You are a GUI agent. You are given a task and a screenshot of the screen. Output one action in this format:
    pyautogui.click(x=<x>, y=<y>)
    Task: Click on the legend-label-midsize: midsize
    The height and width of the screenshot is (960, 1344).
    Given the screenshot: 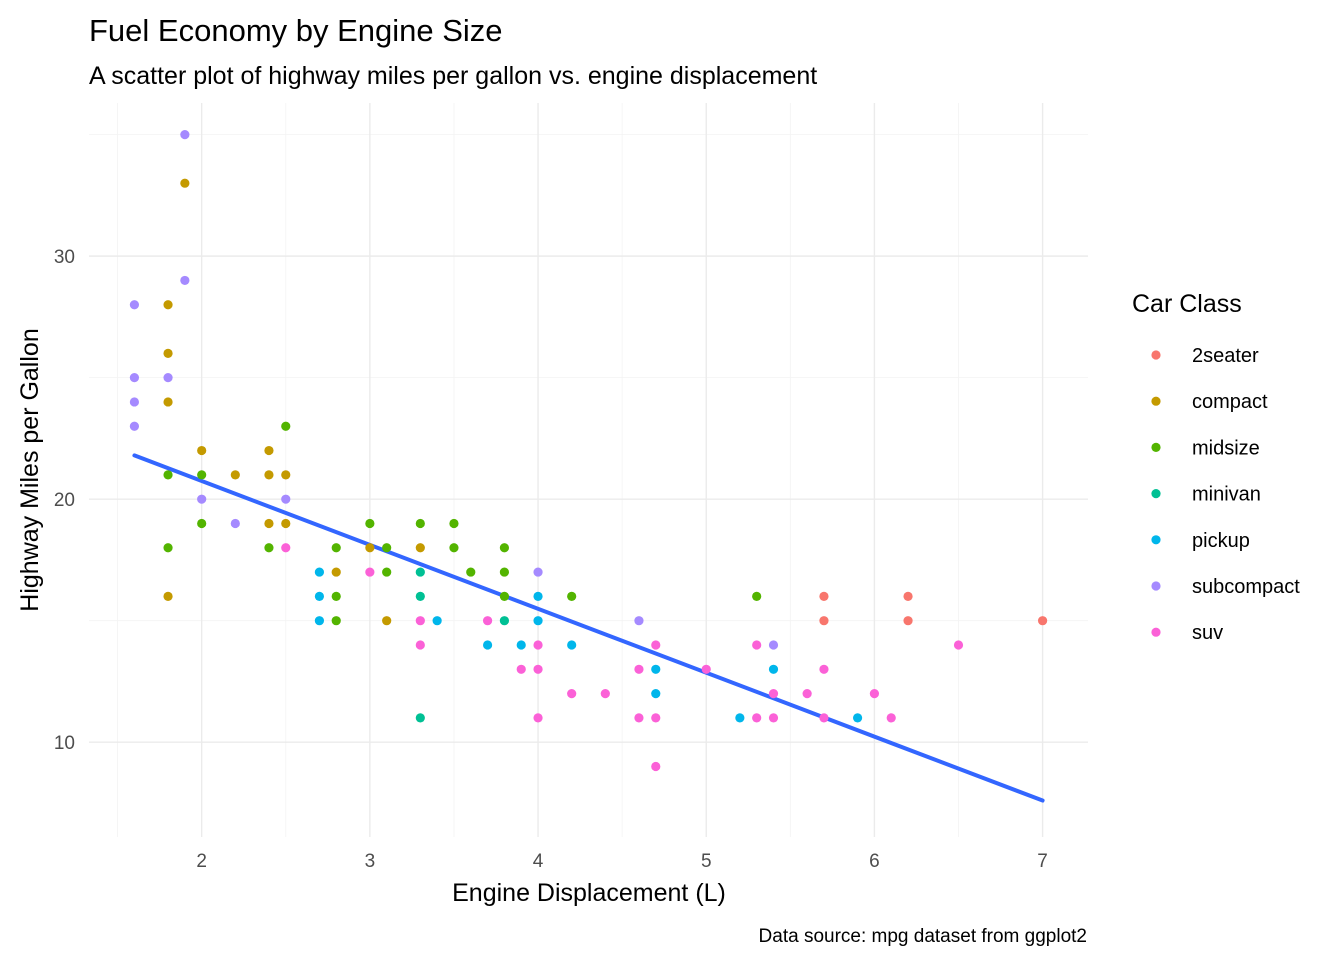 What is the action you would take?
    pyautogui.click(x=1226, y=448)
    